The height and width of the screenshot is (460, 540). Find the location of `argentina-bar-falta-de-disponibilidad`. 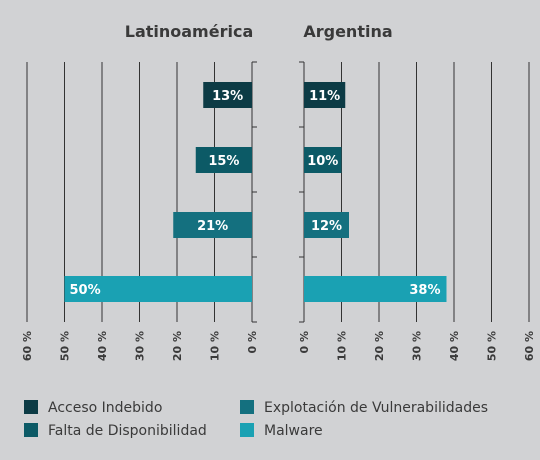

argentina-bar-falta-de-disponibilidad is located at coordinates (323, 160).